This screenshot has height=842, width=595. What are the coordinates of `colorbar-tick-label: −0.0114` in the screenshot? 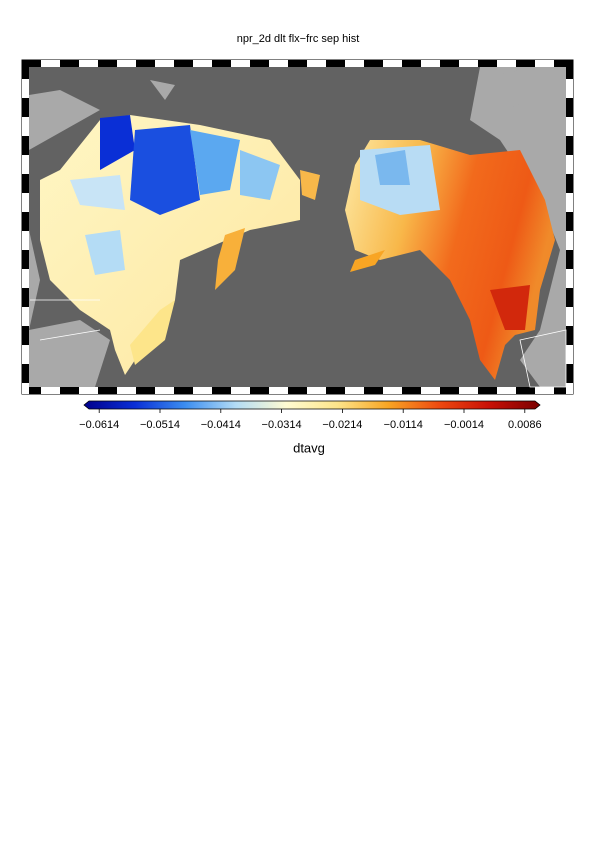 It's located at (403, 425).